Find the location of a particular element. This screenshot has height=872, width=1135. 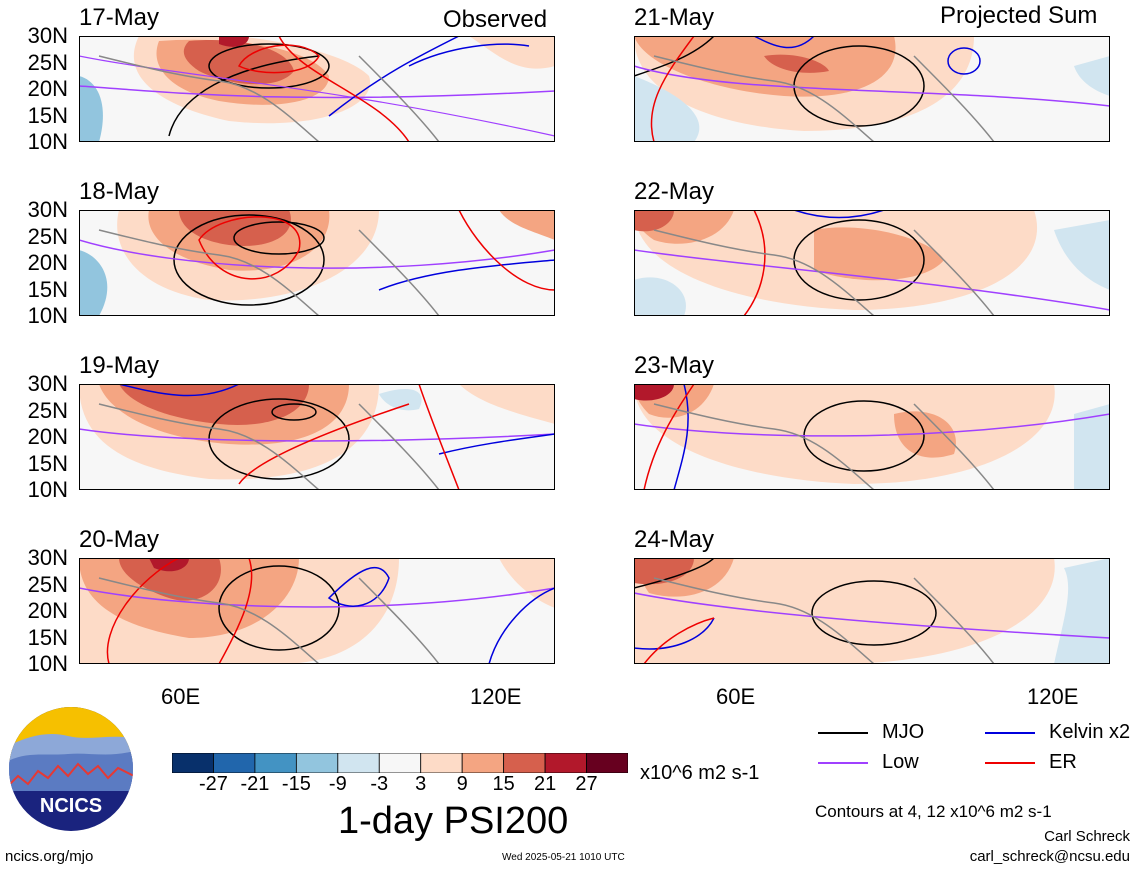

map-panel-20-may is located at coordinates (317, 611).